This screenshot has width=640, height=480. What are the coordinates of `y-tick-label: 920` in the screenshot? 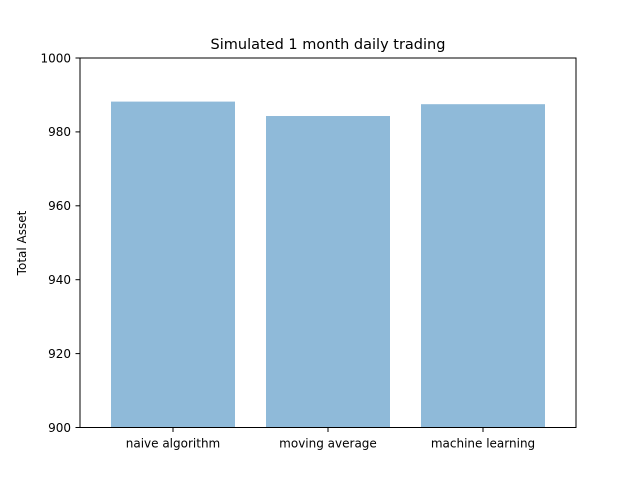 It's located at (59, 354).